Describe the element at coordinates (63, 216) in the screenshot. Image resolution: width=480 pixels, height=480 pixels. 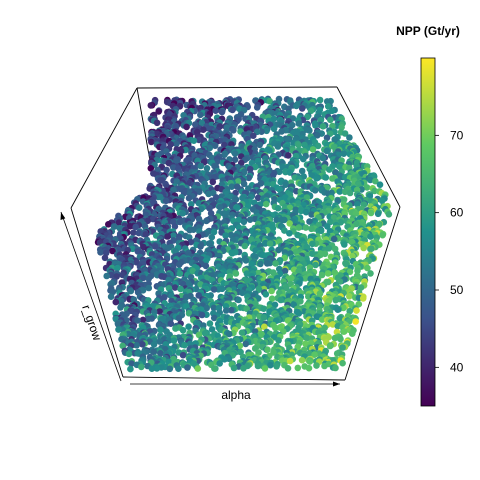
I see `y-axis-arrow` at that location.